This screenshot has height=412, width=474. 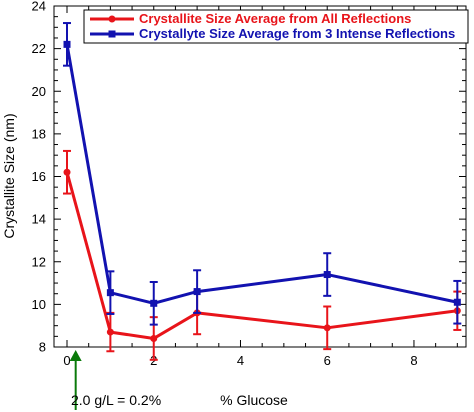 I want to click on y-tick-label: 18, so click(x=39, y=133).